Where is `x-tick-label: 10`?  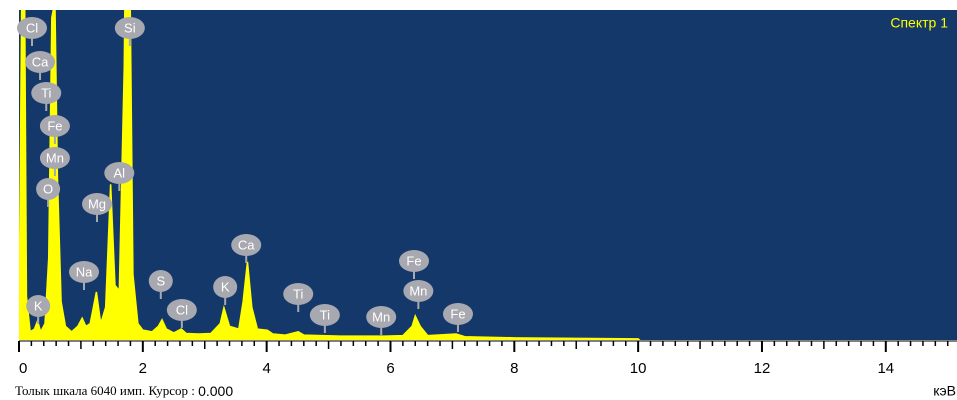 x-tick-label: 10 is located at coordinates (638, 368).